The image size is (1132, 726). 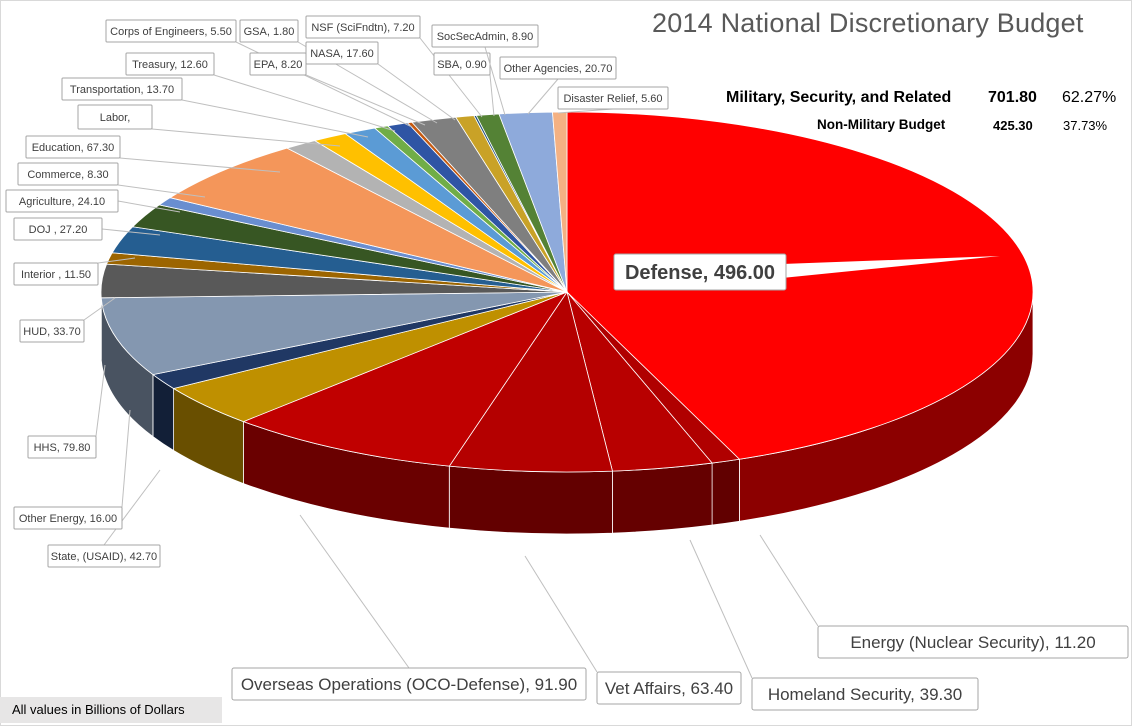 I want to click on data-label-overseas-operations-oco-defense-: Overseas Operations (OCO-Defense), 91.90, so click(x=409, y=684).